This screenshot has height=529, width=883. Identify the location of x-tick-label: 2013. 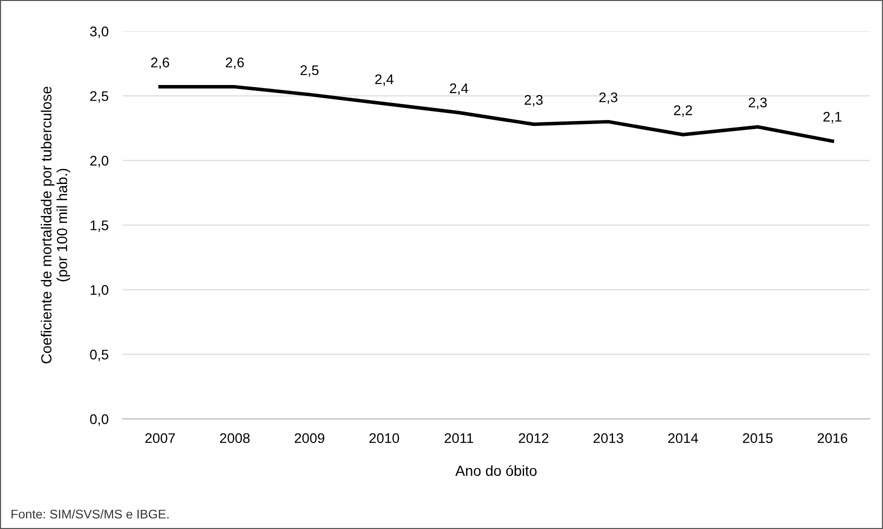
(609, 438).